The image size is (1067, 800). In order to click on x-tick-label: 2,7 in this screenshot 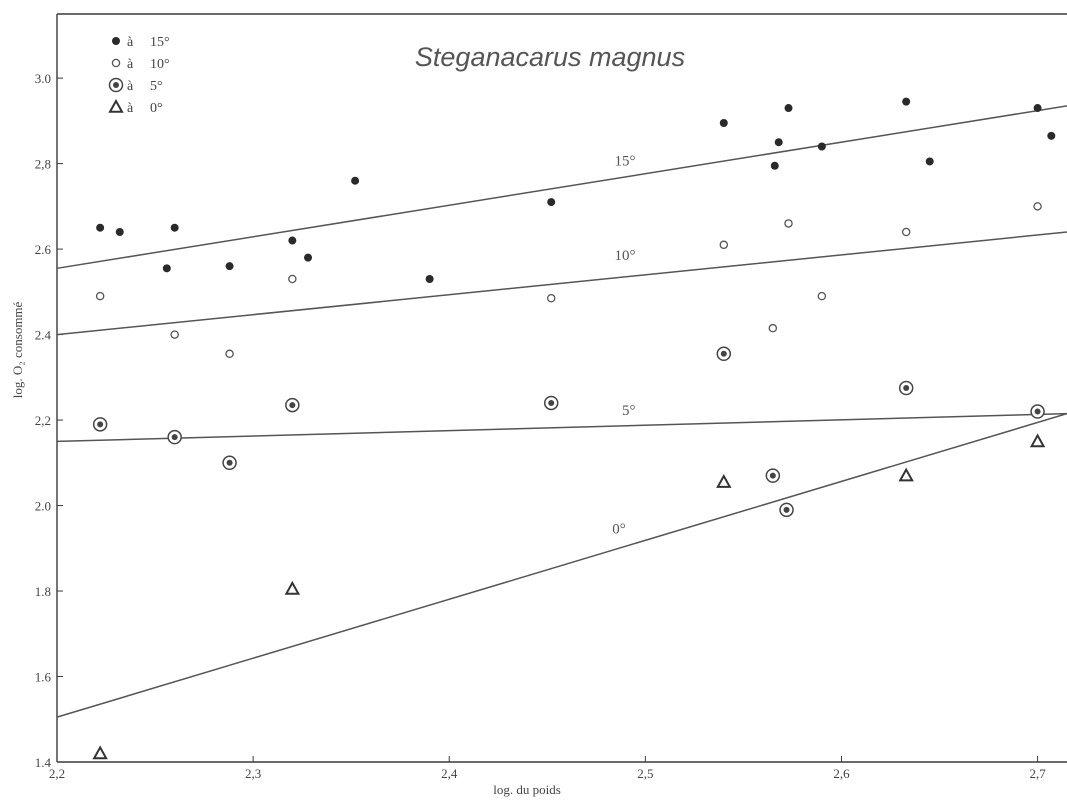, I will do `click(1037, 773)`.